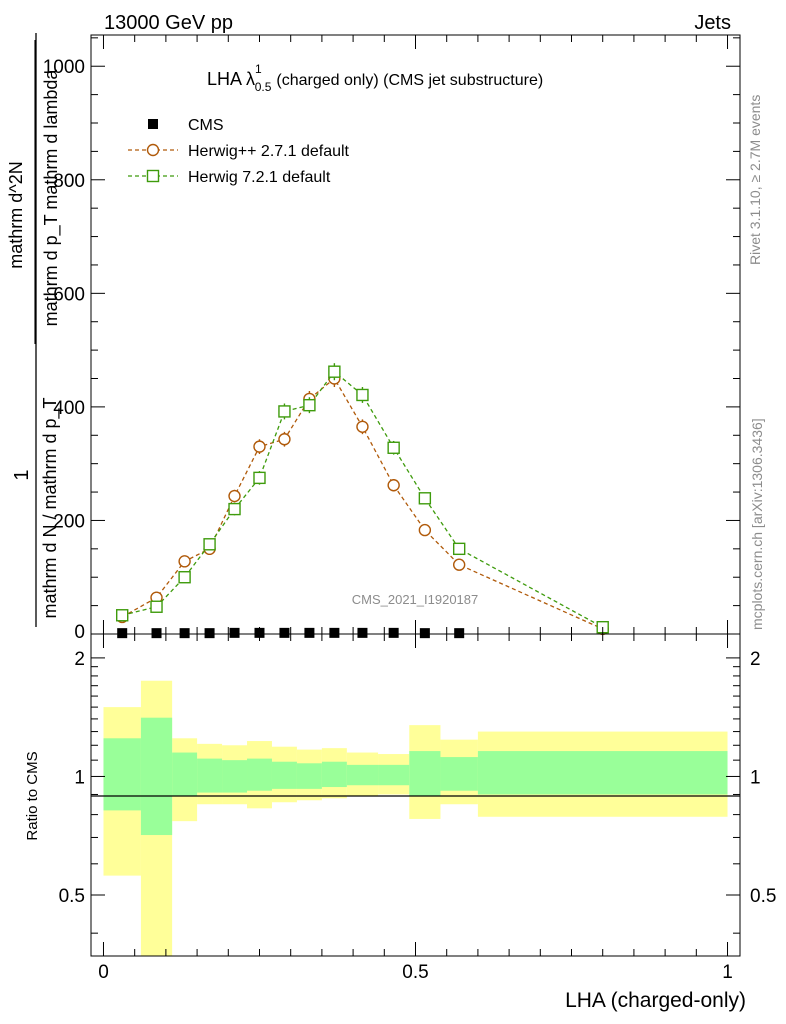  Describe the element at coordinates (757, 524) in the screenshot. I see `mcplots-label: mcplots.cern.ch [arXiv:1306.3436]` at that location.